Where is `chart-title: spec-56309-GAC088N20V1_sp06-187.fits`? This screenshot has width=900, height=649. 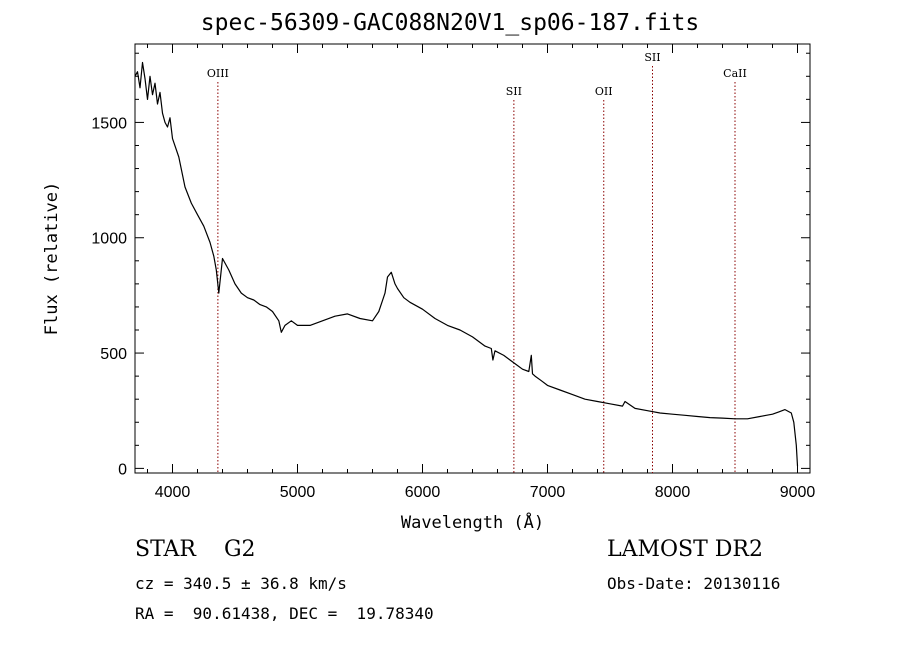
chart-title: spec-56309-GAC088N20V1_sp06-187.fits is located at coordinates (450, 23).